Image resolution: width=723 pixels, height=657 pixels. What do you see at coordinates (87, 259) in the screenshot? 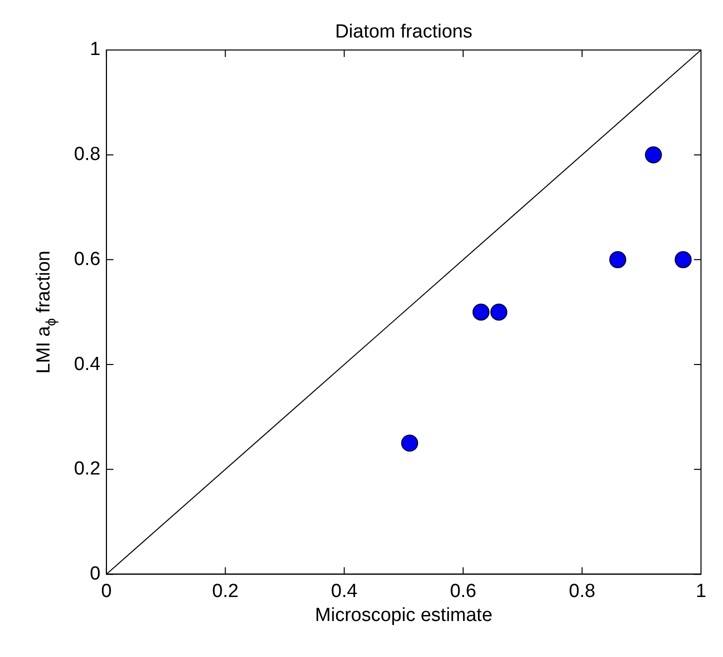
I see `y-tick-label: 0.6` at bounding box center [87, 259].